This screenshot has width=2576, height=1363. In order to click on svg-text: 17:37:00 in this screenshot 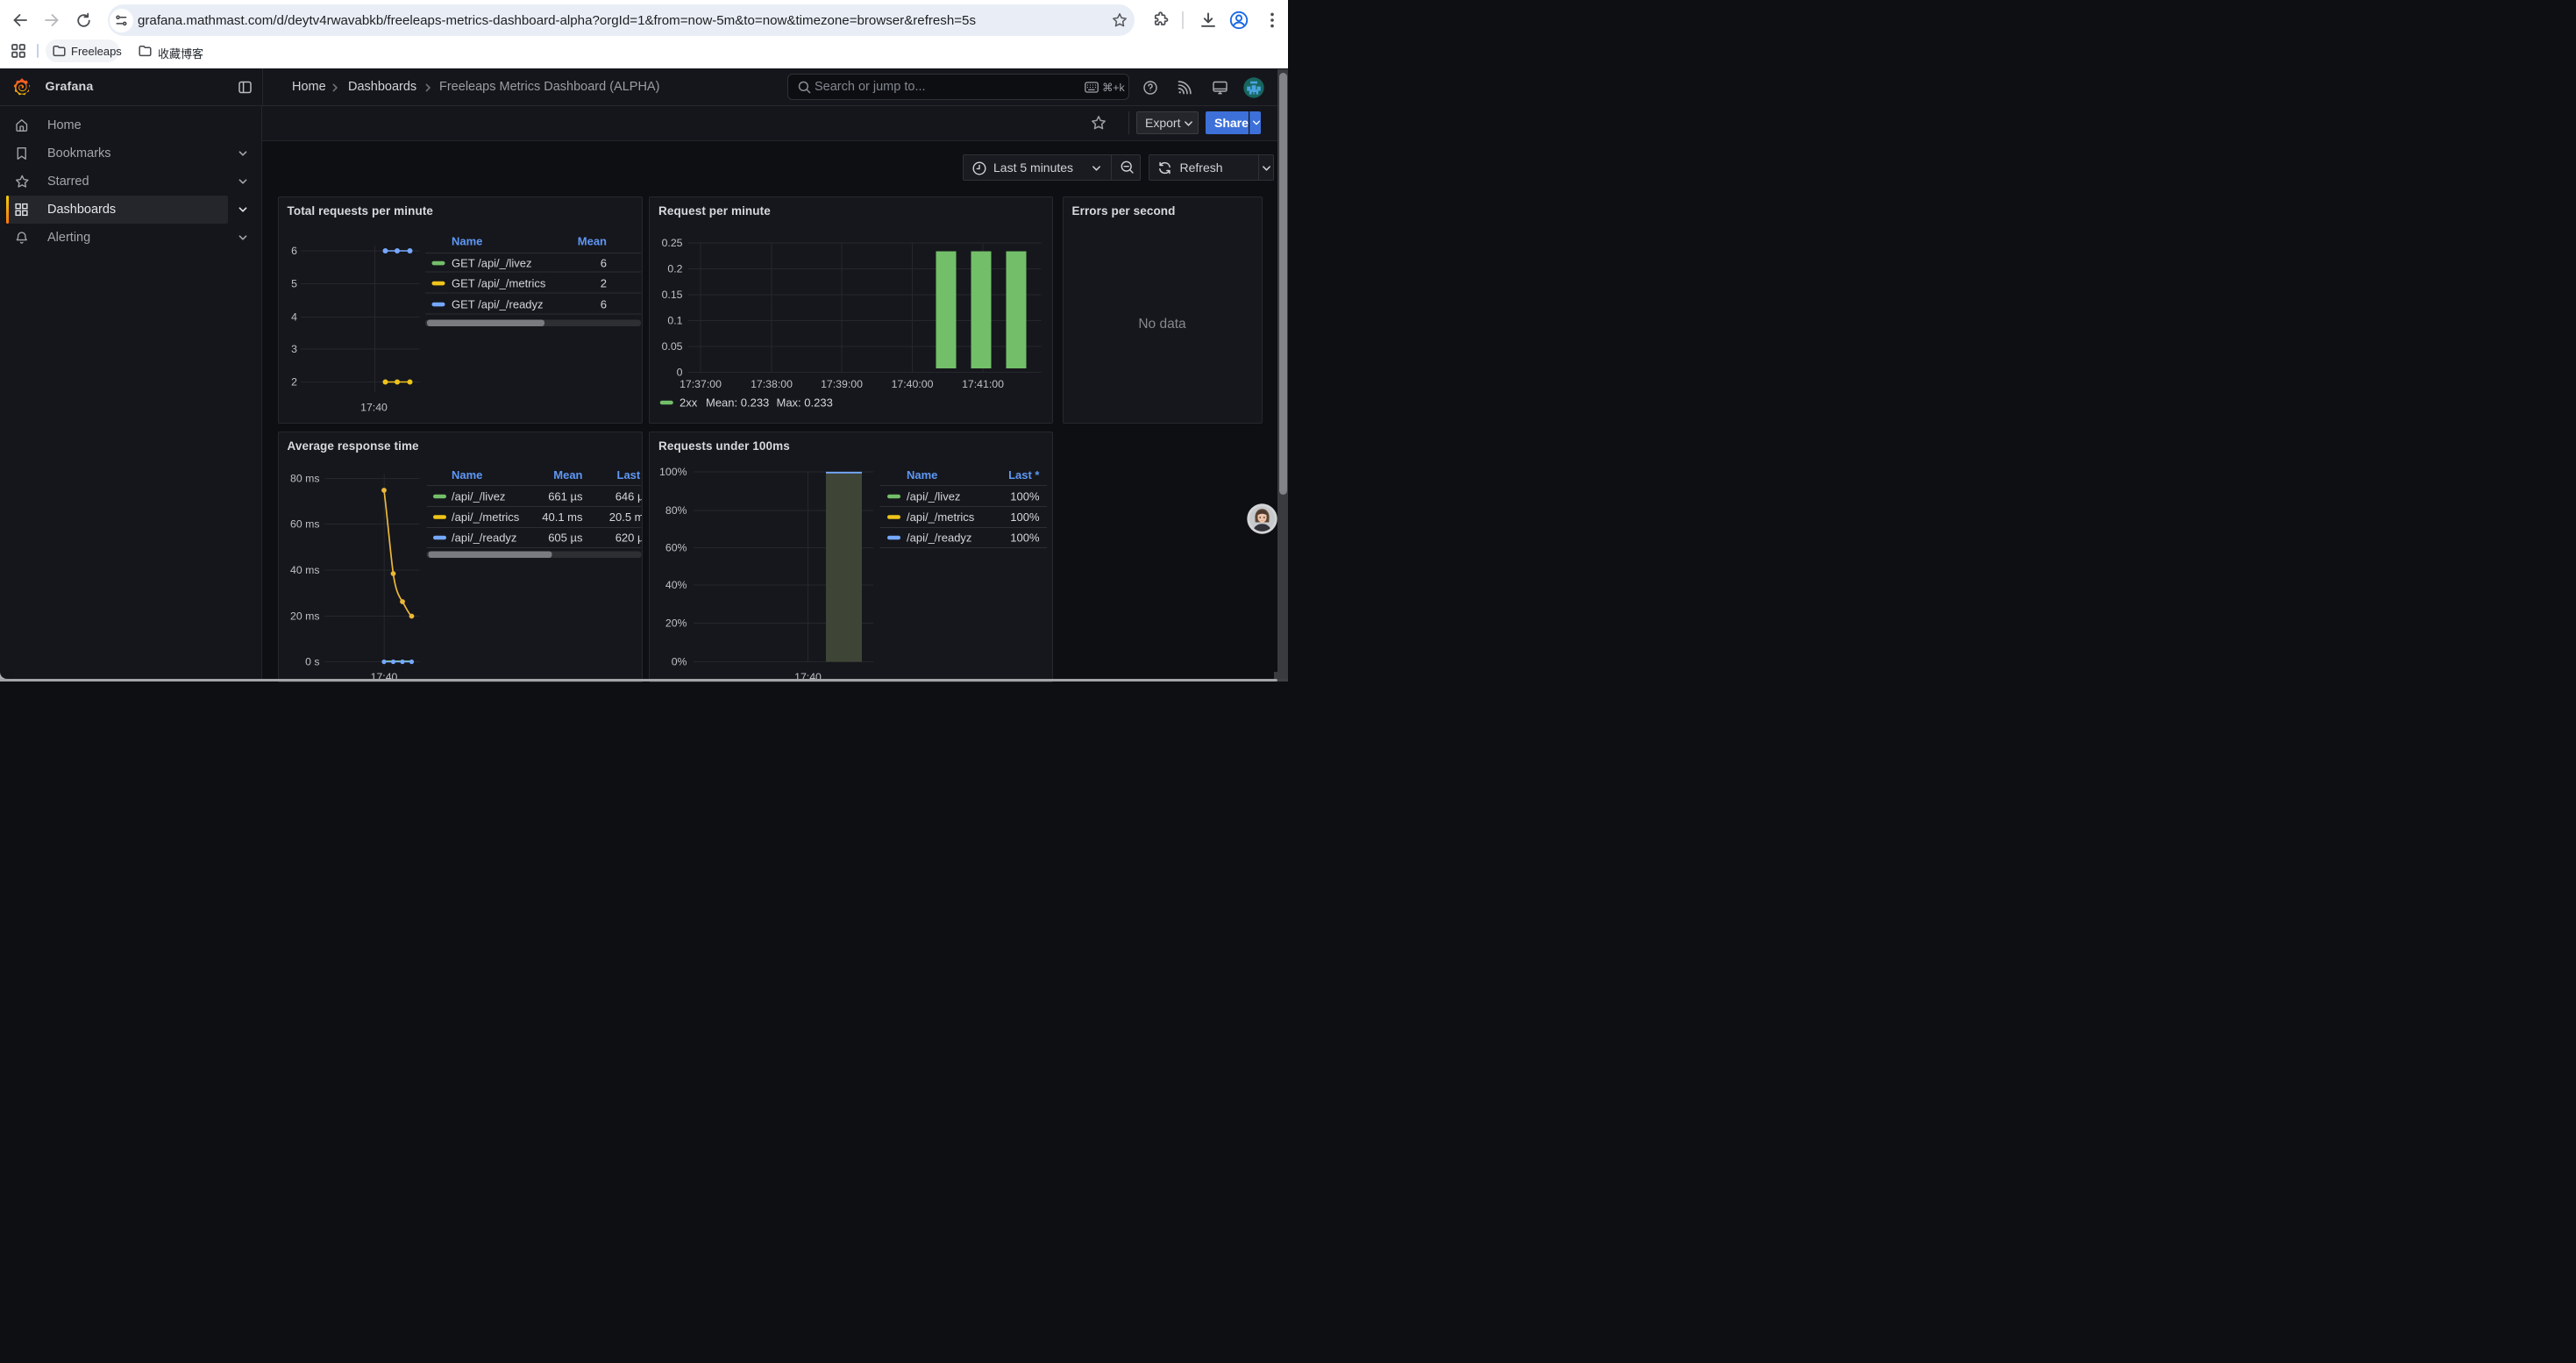, I will do `click(701, 384)`.